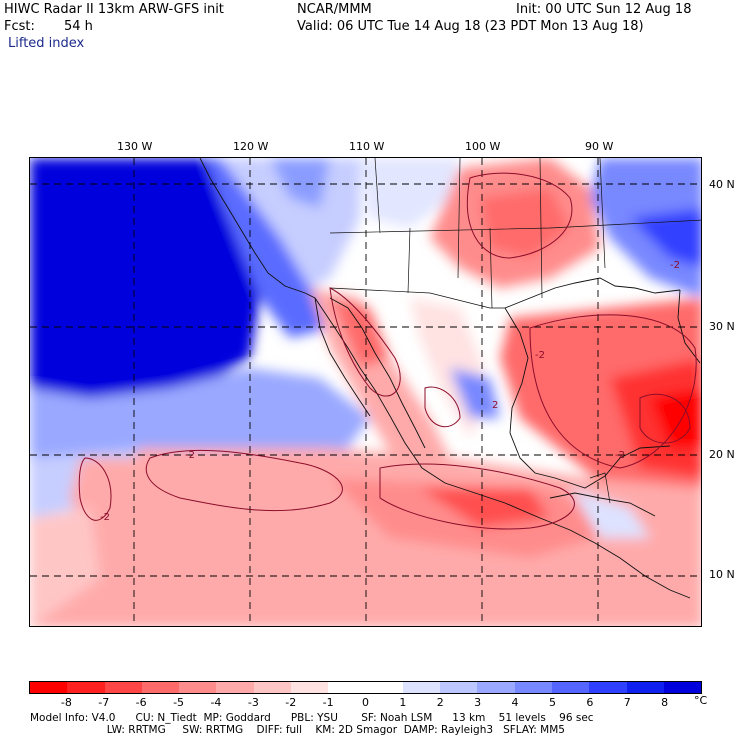  I want to click on lat-label-20n: 20 N, so click(722, 454).